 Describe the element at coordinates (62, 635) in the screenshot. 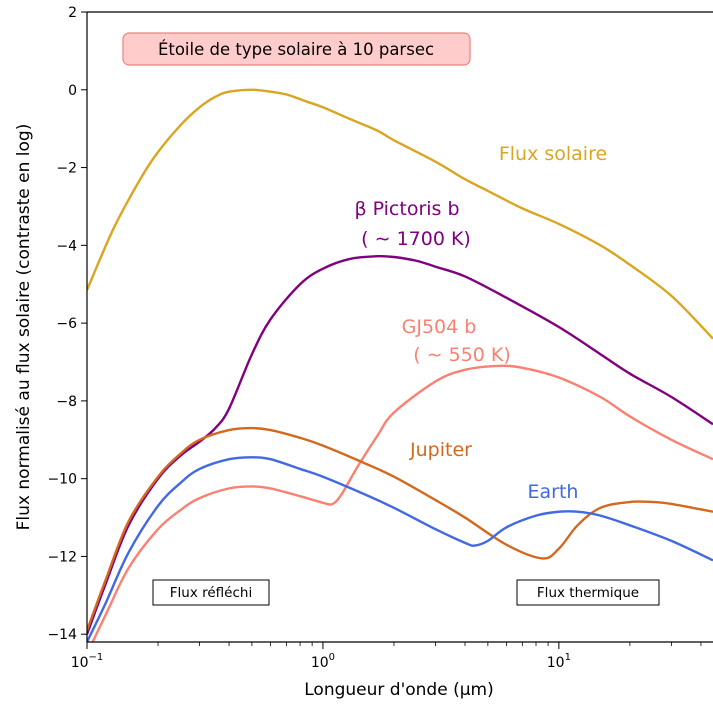

I see `y-tick-label: −14` at that location.